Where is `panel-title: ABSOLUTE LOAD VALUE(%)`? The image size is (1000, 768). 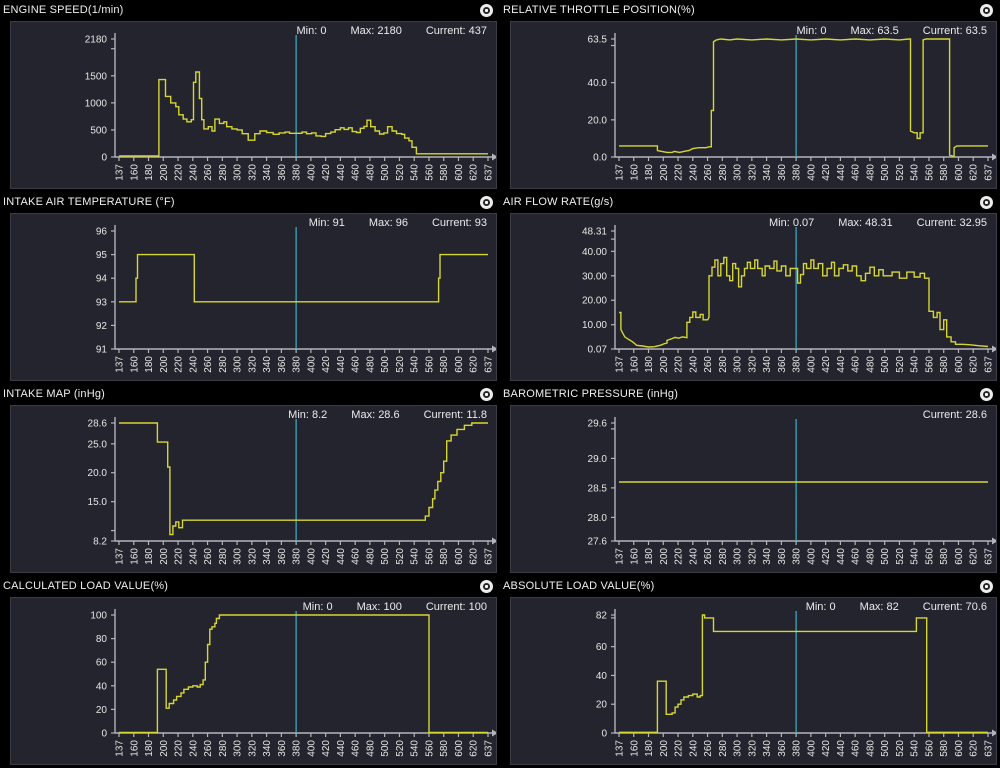
panel-title: ABSOLUTE LOAD VALUE(%) is located at coordinates (579, 586).